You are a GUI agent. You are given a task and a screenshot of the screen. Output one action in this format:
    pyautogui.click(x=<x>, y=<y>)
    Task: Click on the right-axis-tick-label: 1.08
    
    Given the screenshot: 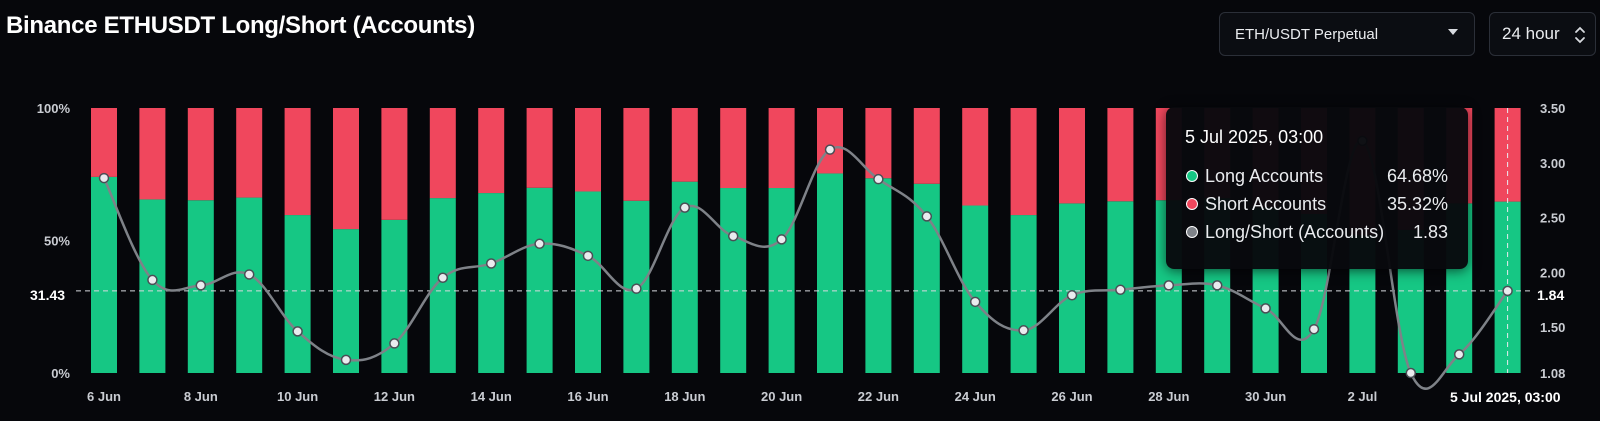 What is the action you would take?
    pyautogui.click(x=1552, y=373)
    